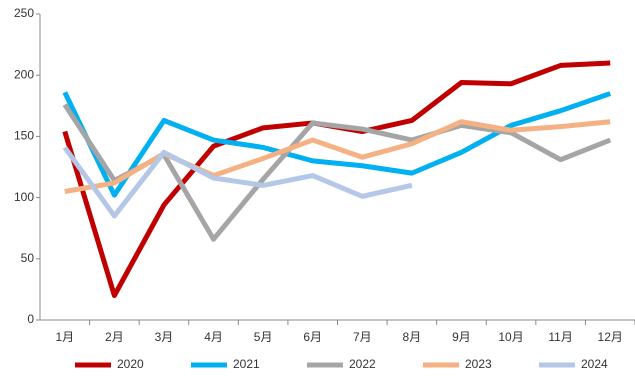 This screenshot has width=635, height=379. Describe the element at coordinates (64, 337) in the screenshot. I see `x-tick-label: 1月` at that location.